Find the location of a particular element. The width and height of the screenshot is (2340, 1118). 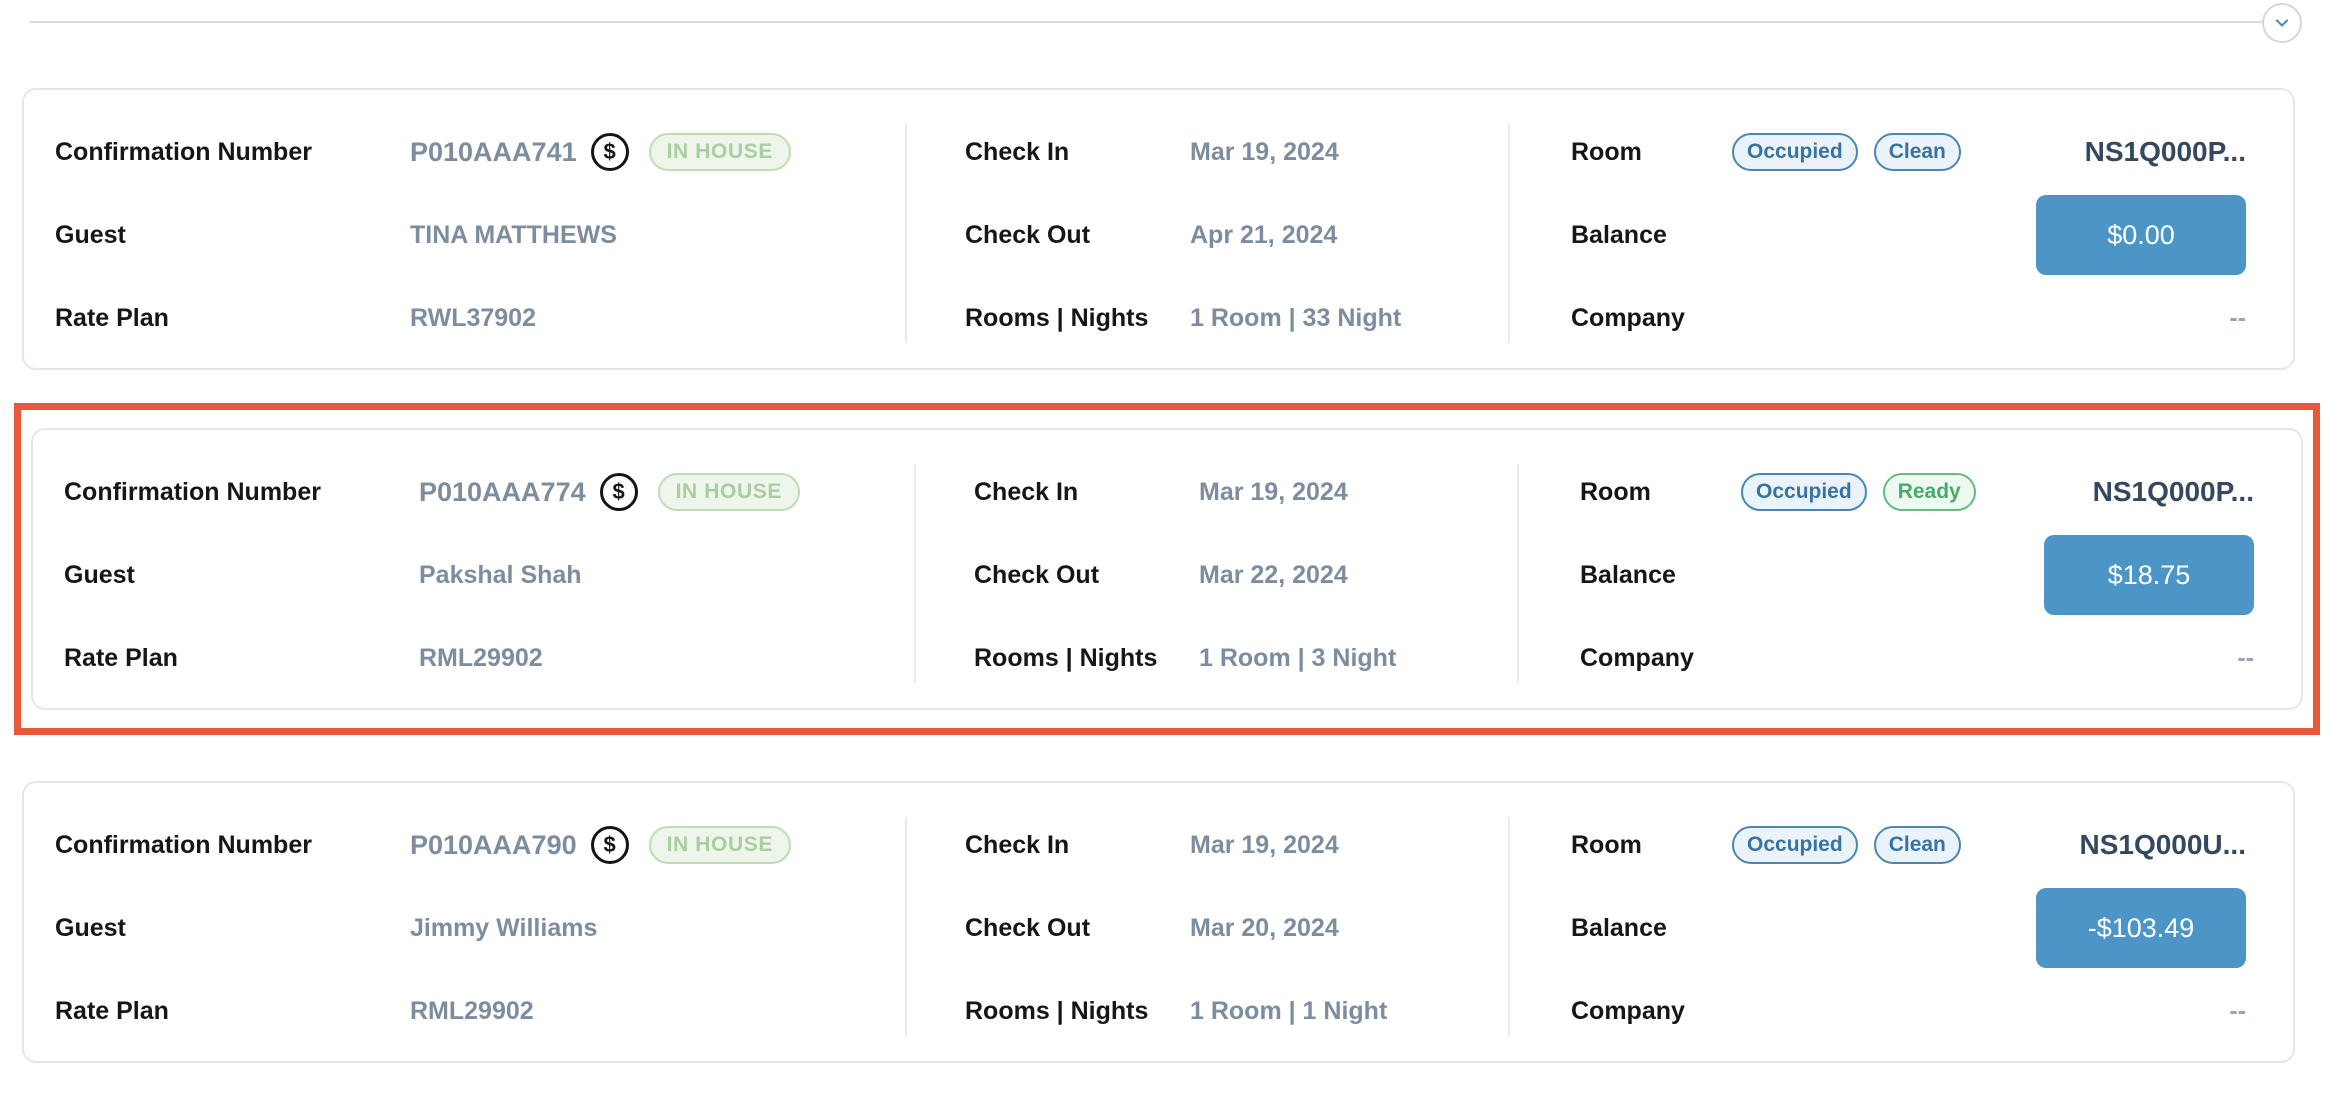

room-badges: Occupied Ready is located at coordinates (1858, 492).